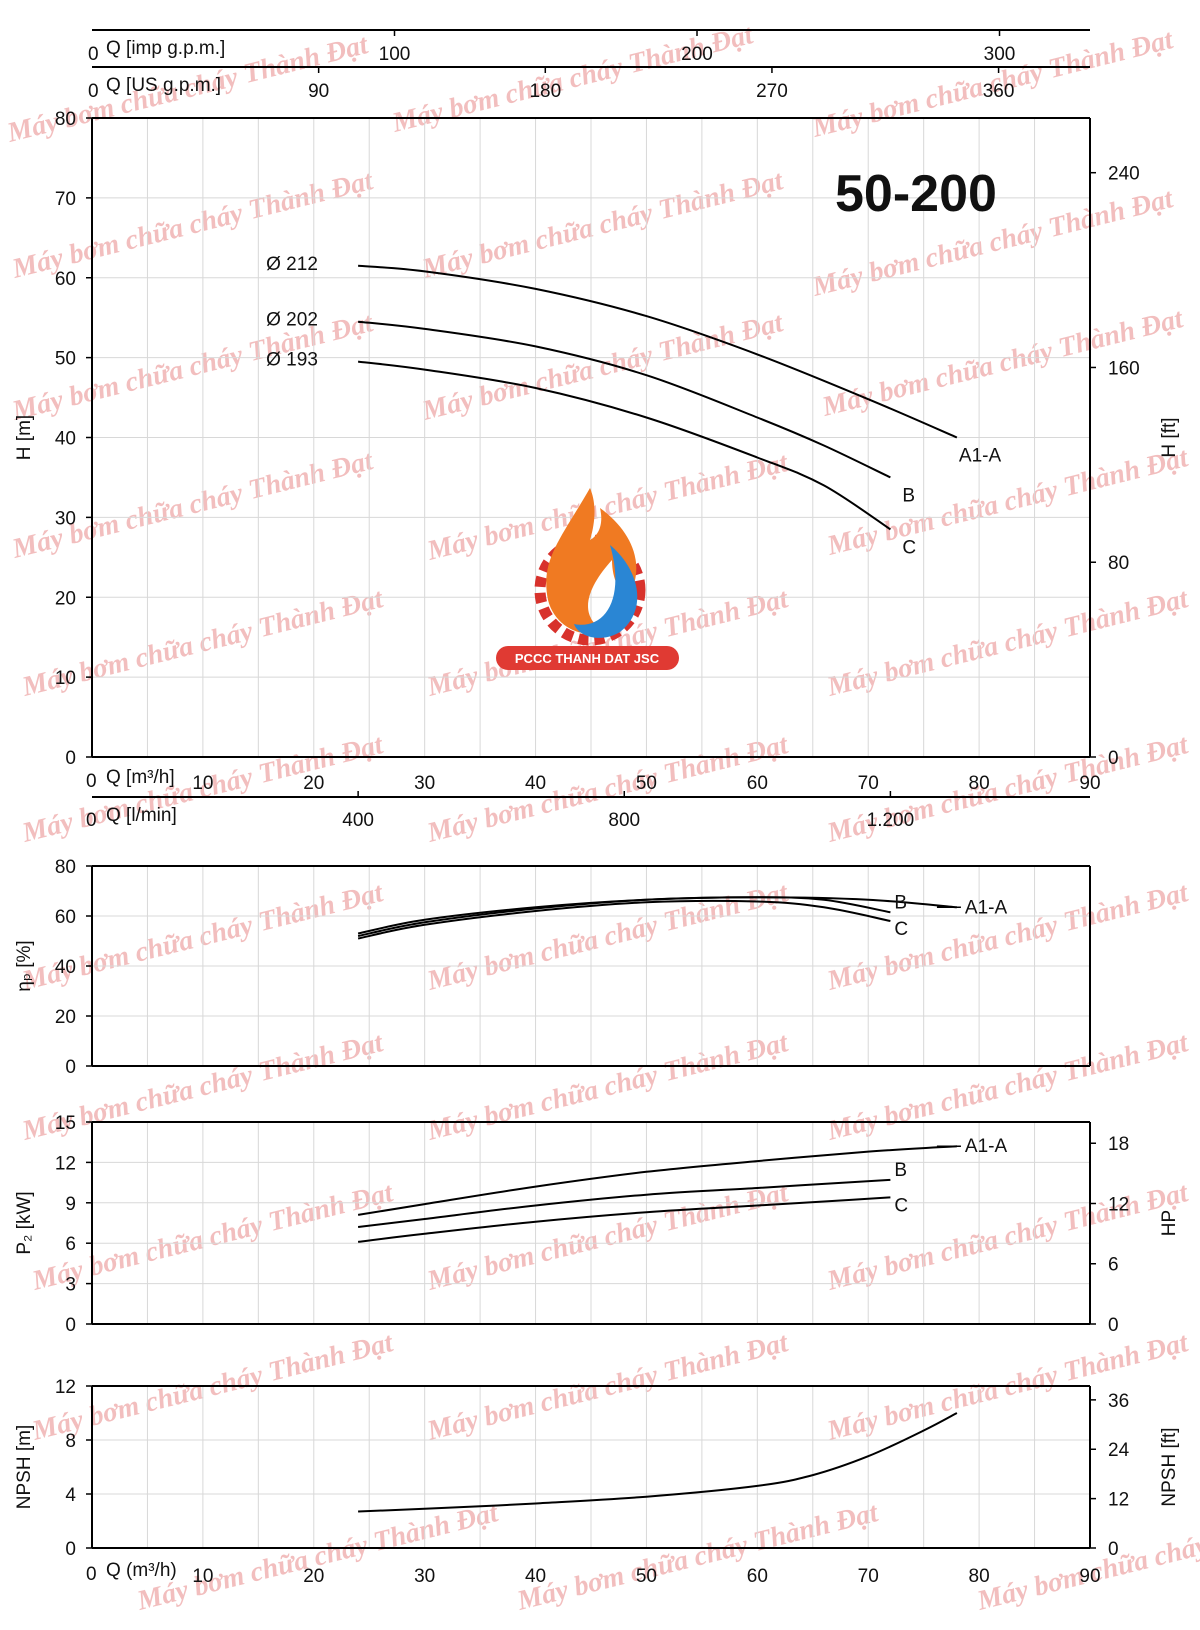 The height and width of the screenshot is (1630, 1200). Describe the element at coordinates (891, 820) in the screenshot. I see `lmin-tick-label: 1.200` at that location.